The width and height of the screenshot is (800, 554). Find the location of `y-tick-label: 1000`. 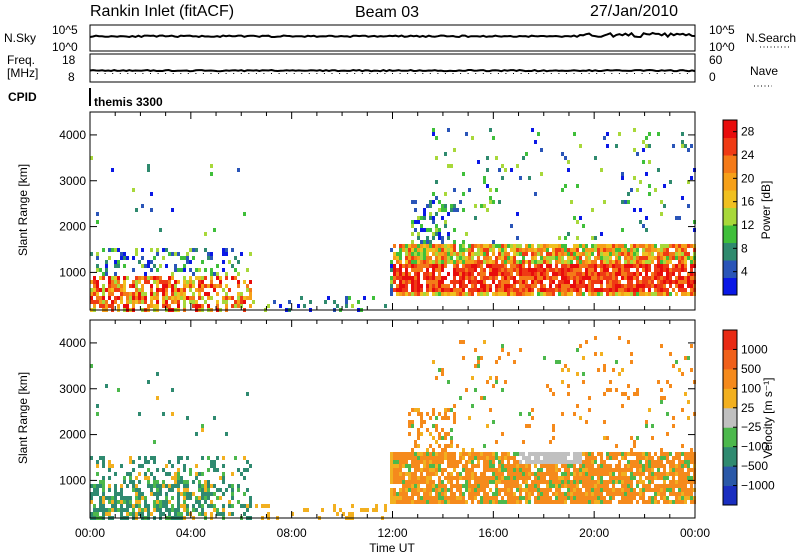

y-tick-label: 1000 is located at coordinates (72, 480).